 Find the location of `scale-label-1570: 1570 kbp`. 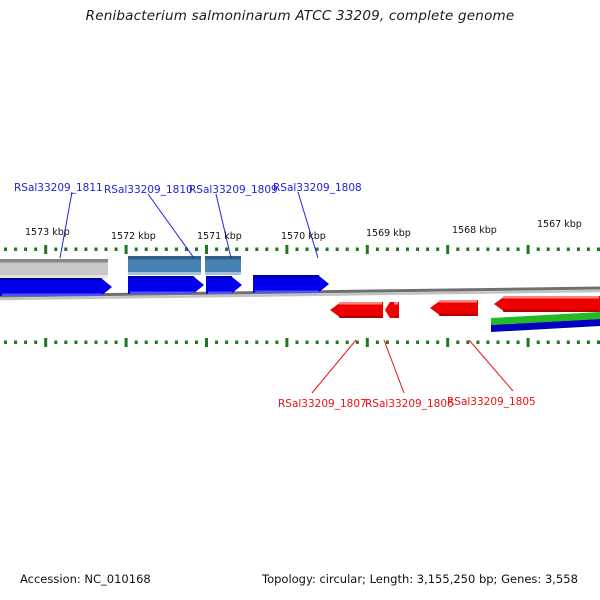

scale-label-1570: 1570 kbp is located at coordinates (303, 236).